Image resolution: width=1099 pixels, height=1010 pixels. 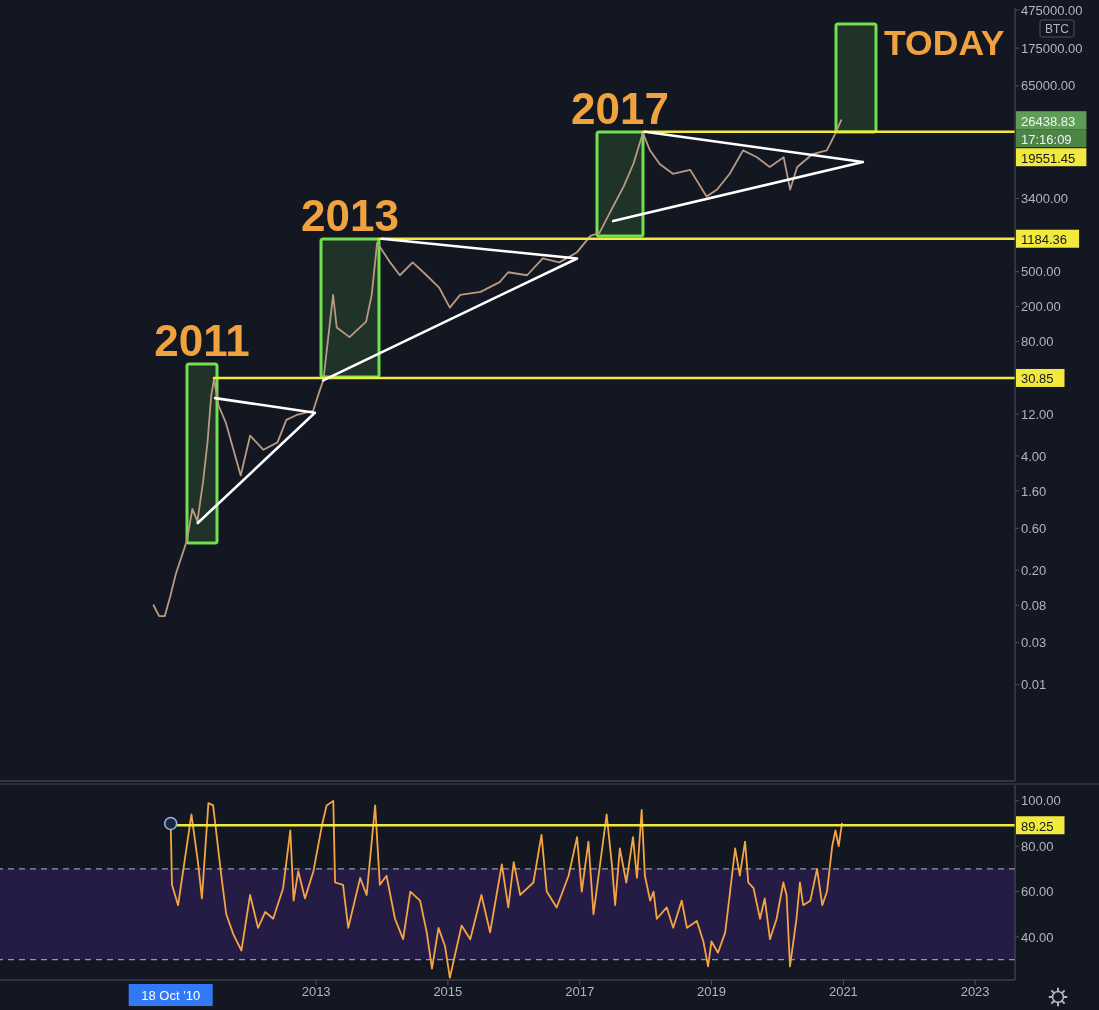 I want to click on data-label: 1184.36, so click(x=1044, y=239).